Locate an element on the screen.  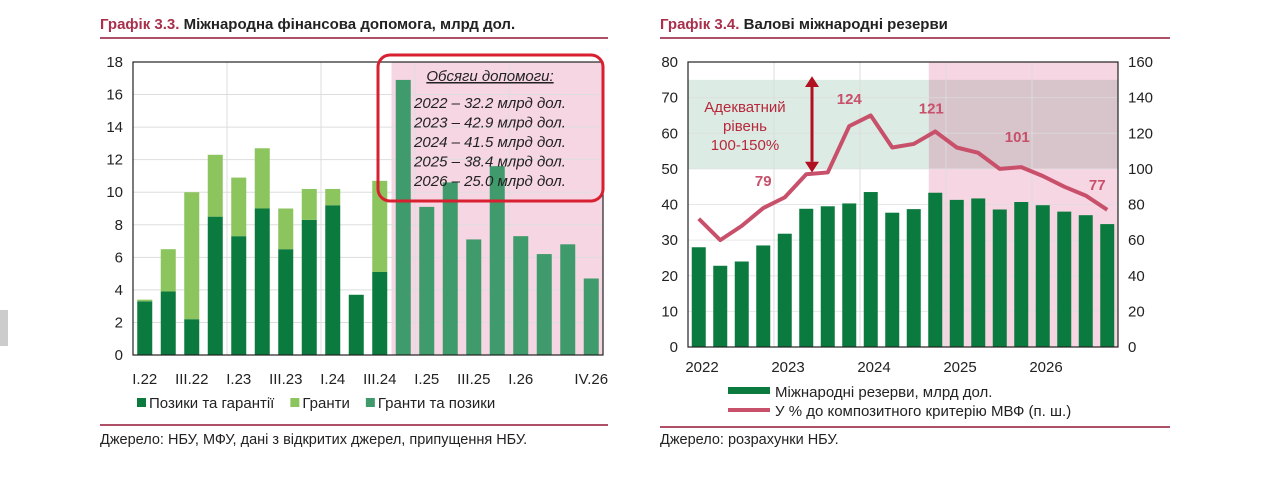
x-tick-label: 2026 is located at coordinates (1045, 367).